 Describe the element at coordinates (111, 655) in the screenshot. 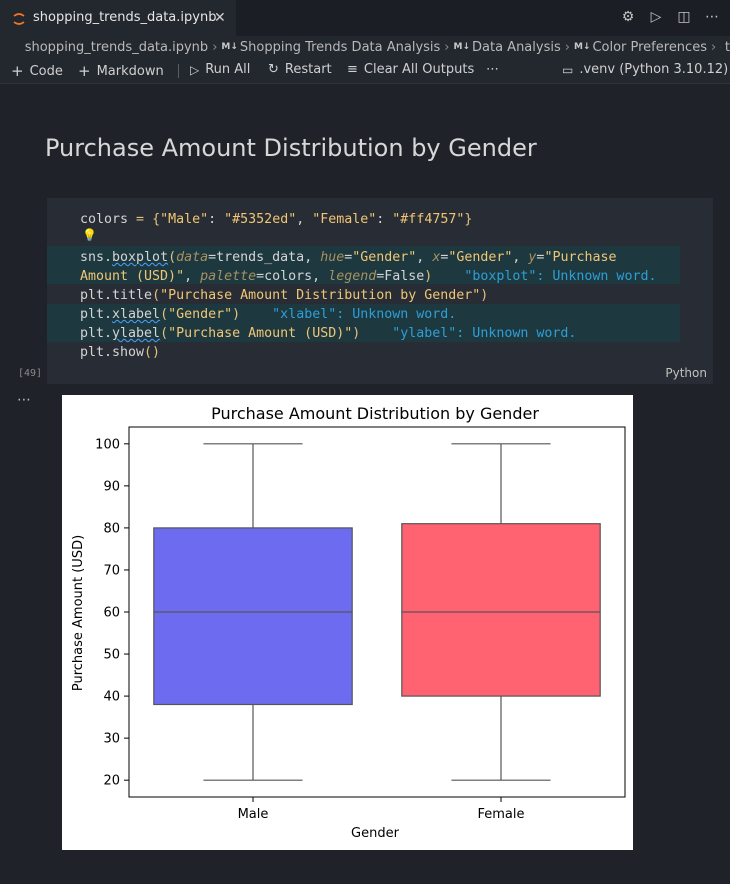

I see `y-tick-label: 50` at that location.